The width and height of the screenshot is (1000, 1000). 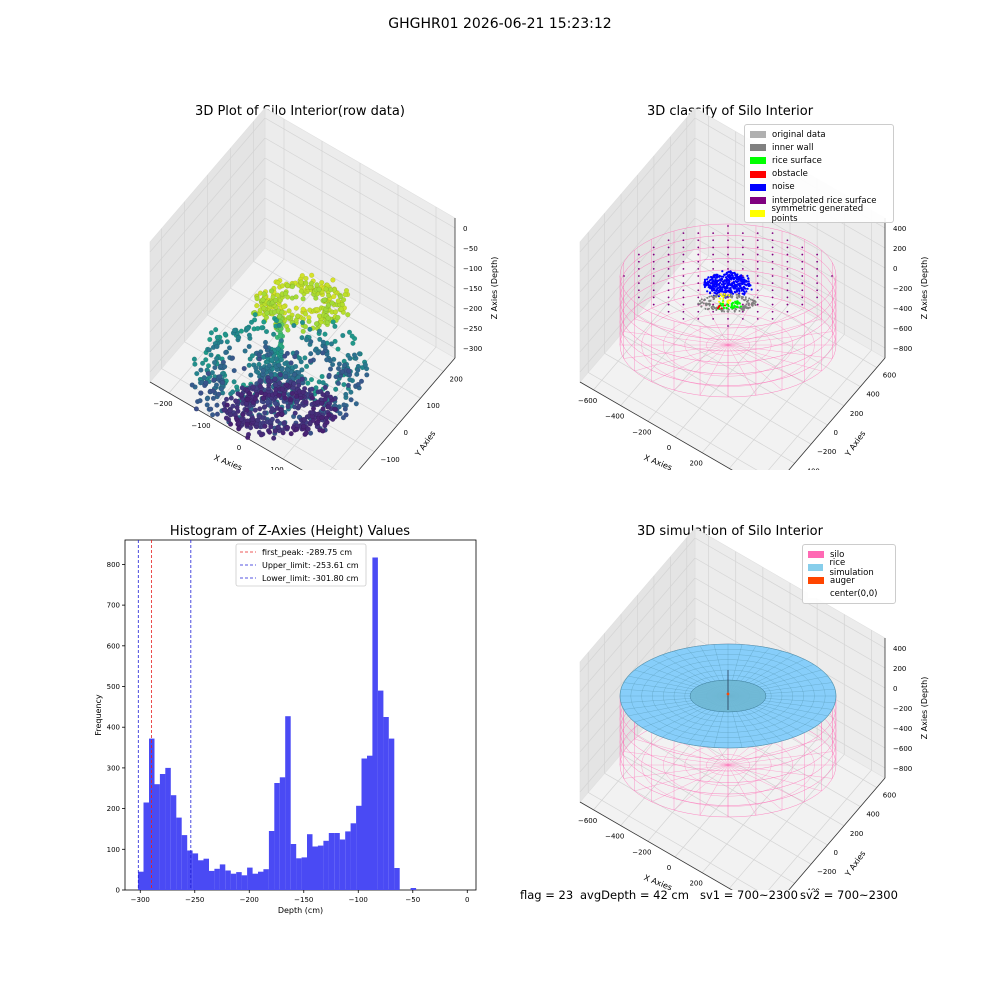 What do you see at coordinates (425, 444) in the screenshot?
I see `raw-y-axis-label: Y Axies` at bounding box center [425, 444].